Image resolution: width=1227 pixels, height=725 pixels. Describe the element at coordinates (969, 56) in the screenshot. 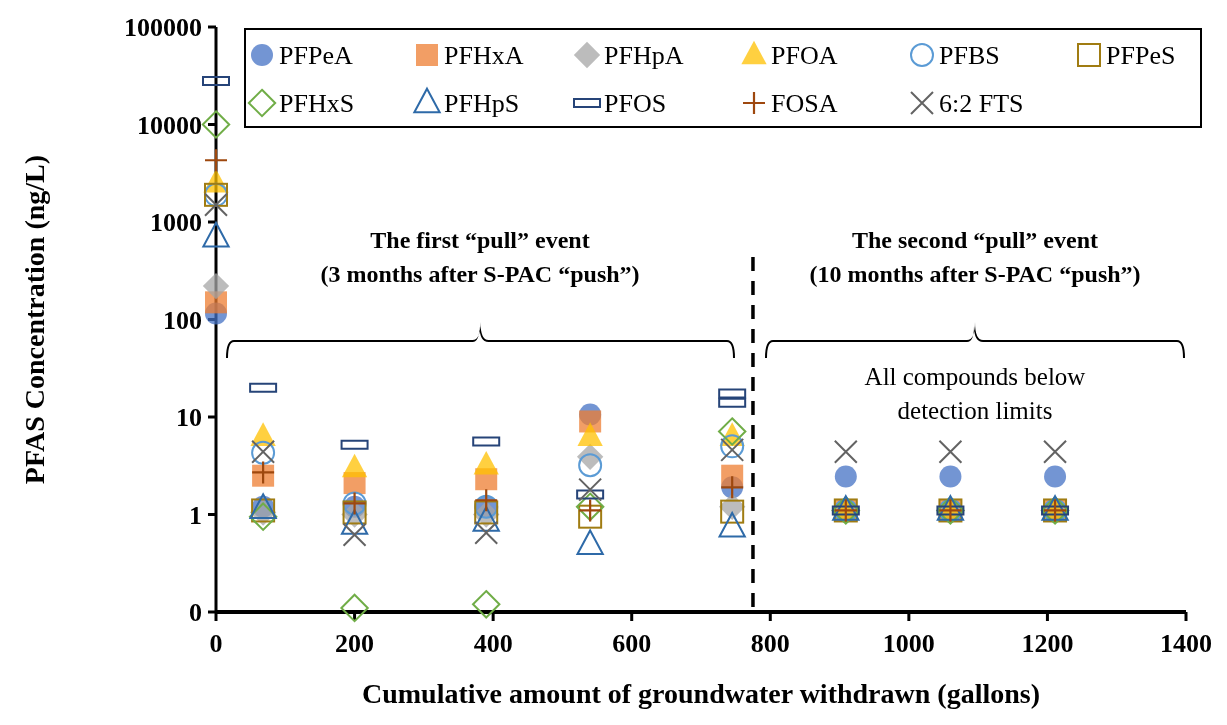

I see `legend-label: PFBS` at that location.